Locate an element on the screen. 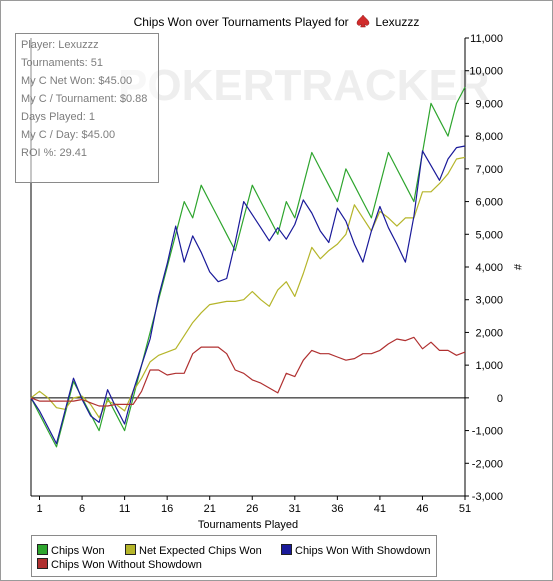  y-tick-label: 9,000 is located at coordinates (489, 104).